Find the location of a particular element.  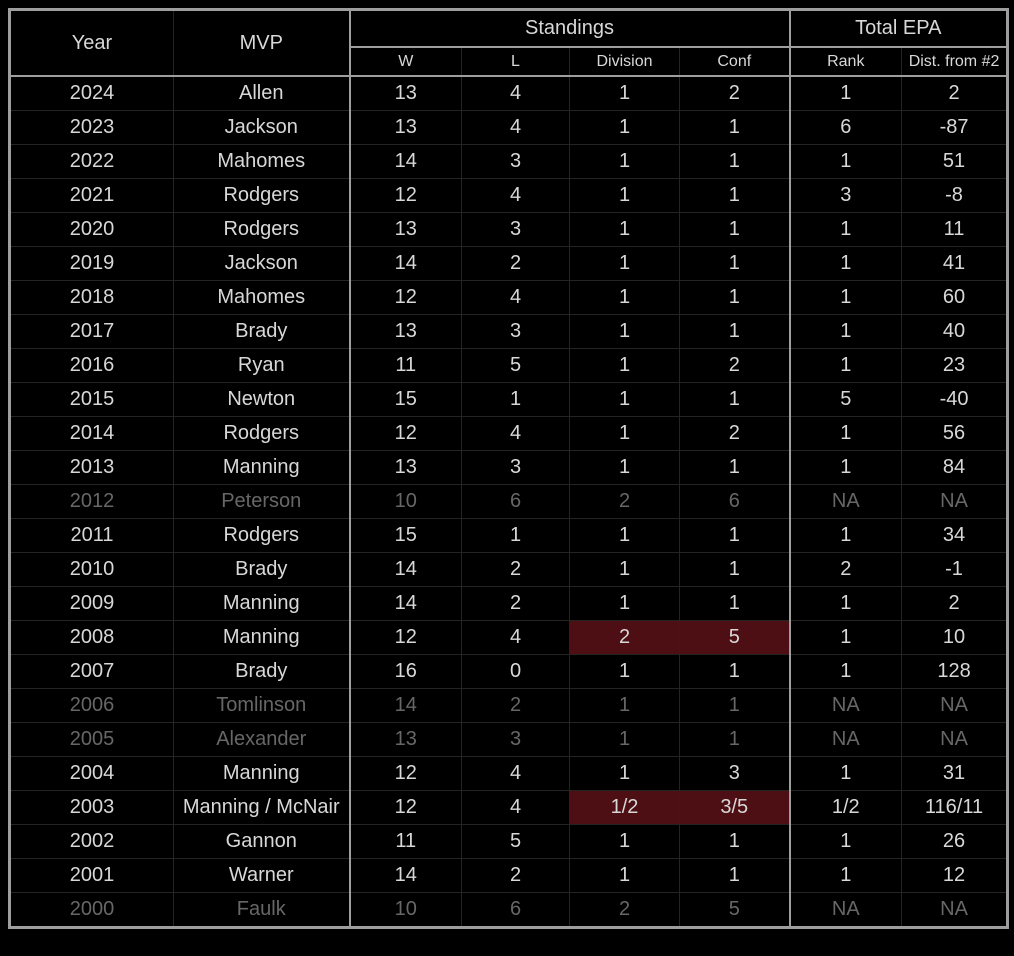

sub-header-dist-from-2: Dist. from #2 is located at coordinates (955, 61).